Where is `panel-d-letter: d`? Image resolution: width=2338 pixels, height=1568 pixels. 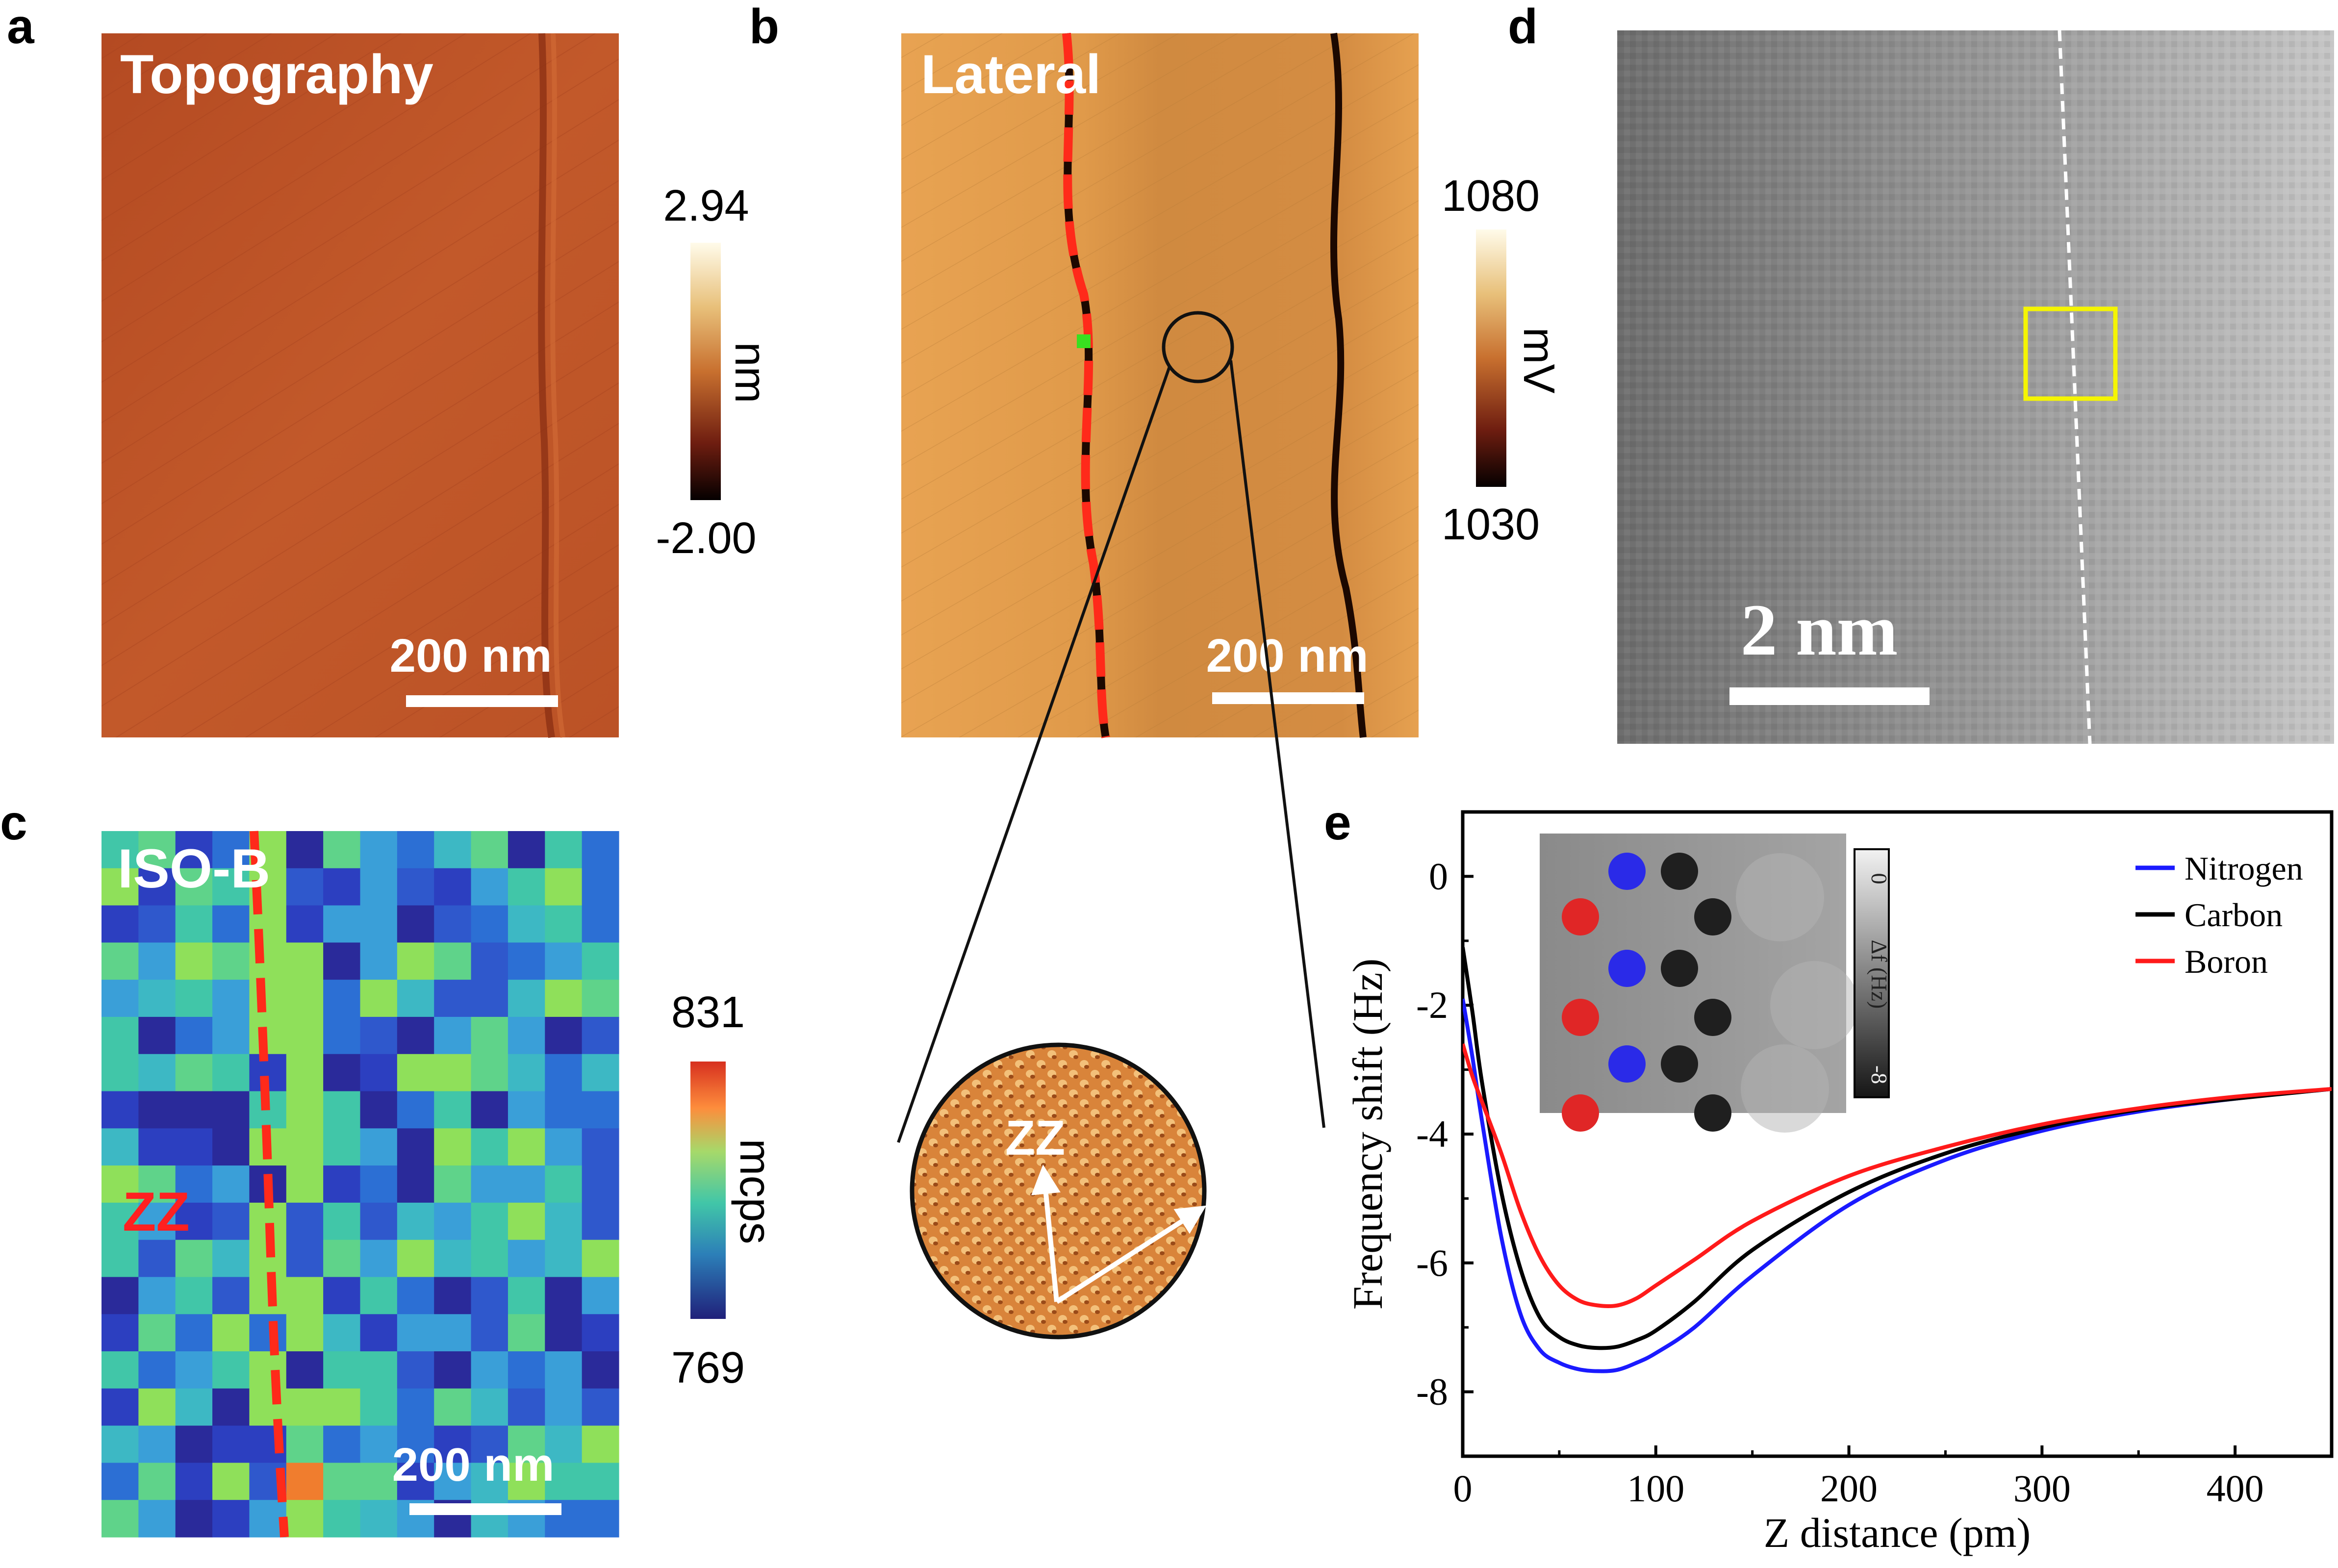 panel-d-letter: d is located at coordinates (1523, 27).